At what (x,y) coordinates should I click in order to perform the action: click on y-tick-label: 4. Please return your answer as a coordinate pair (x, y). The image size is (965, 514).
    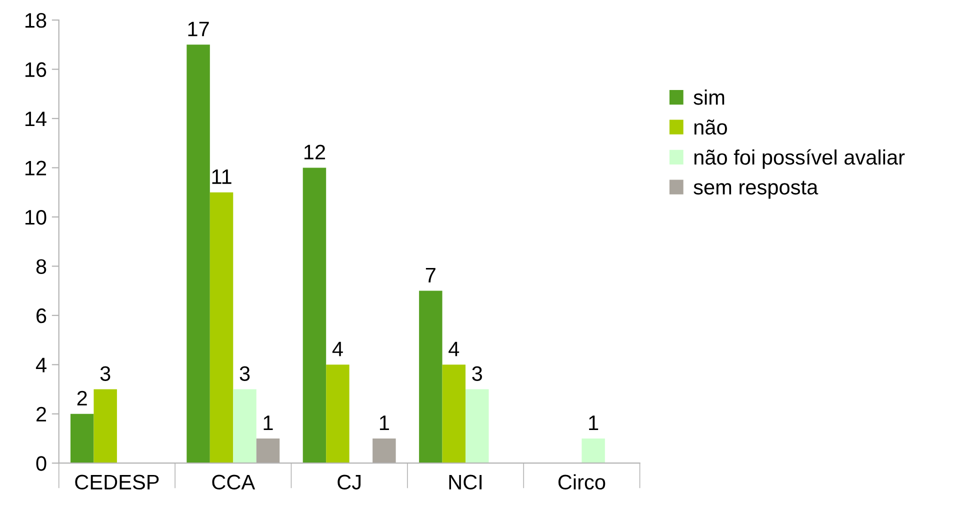
    Looking at the image, I should click on (41, 365).